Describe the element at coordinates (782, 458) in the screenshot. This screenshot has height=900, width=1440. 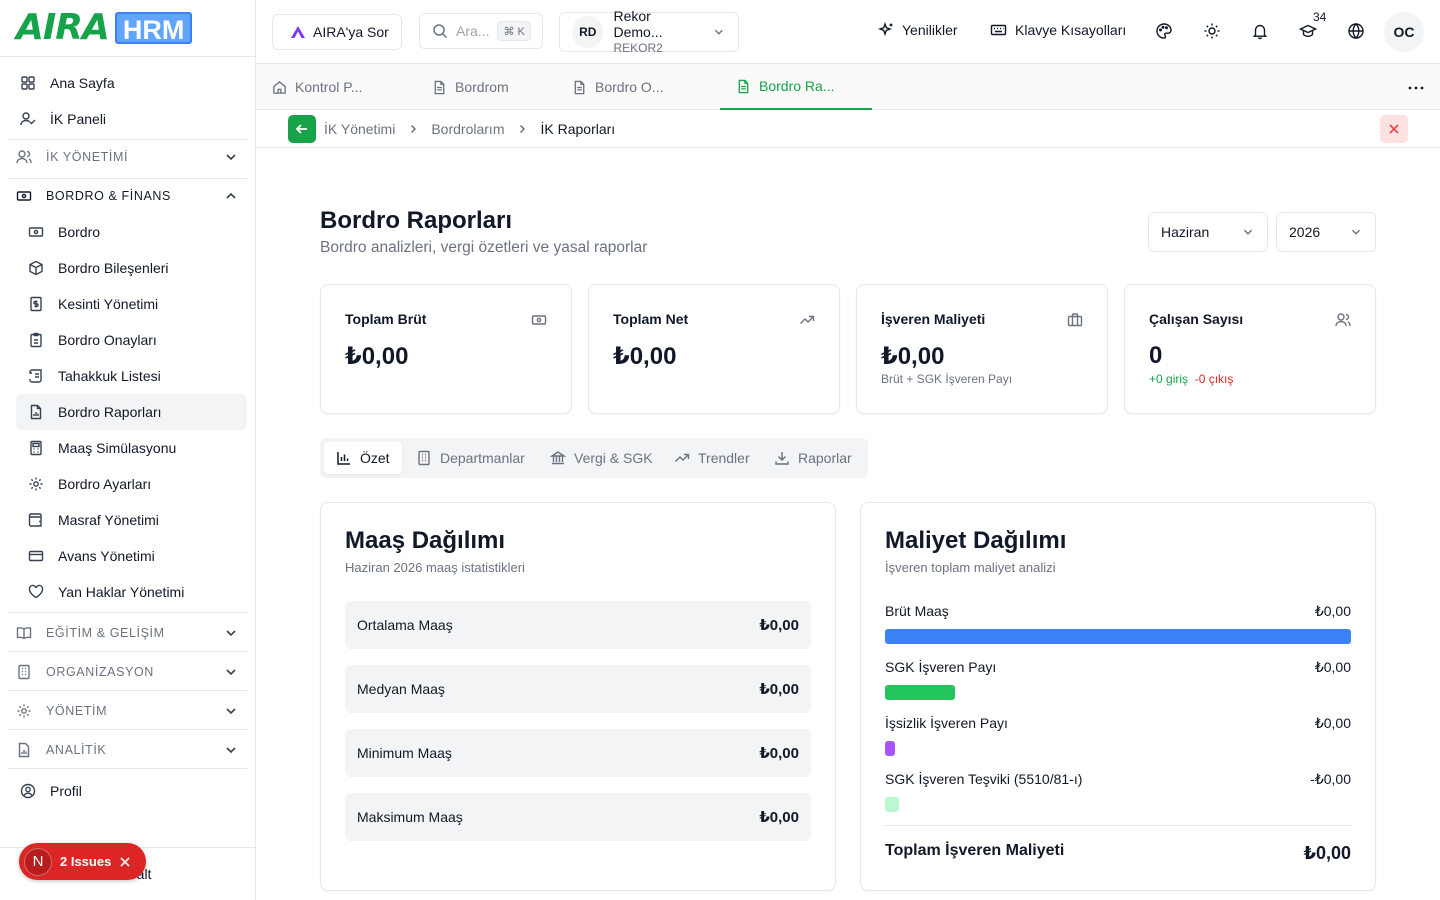
I see `download-icon` at that location.